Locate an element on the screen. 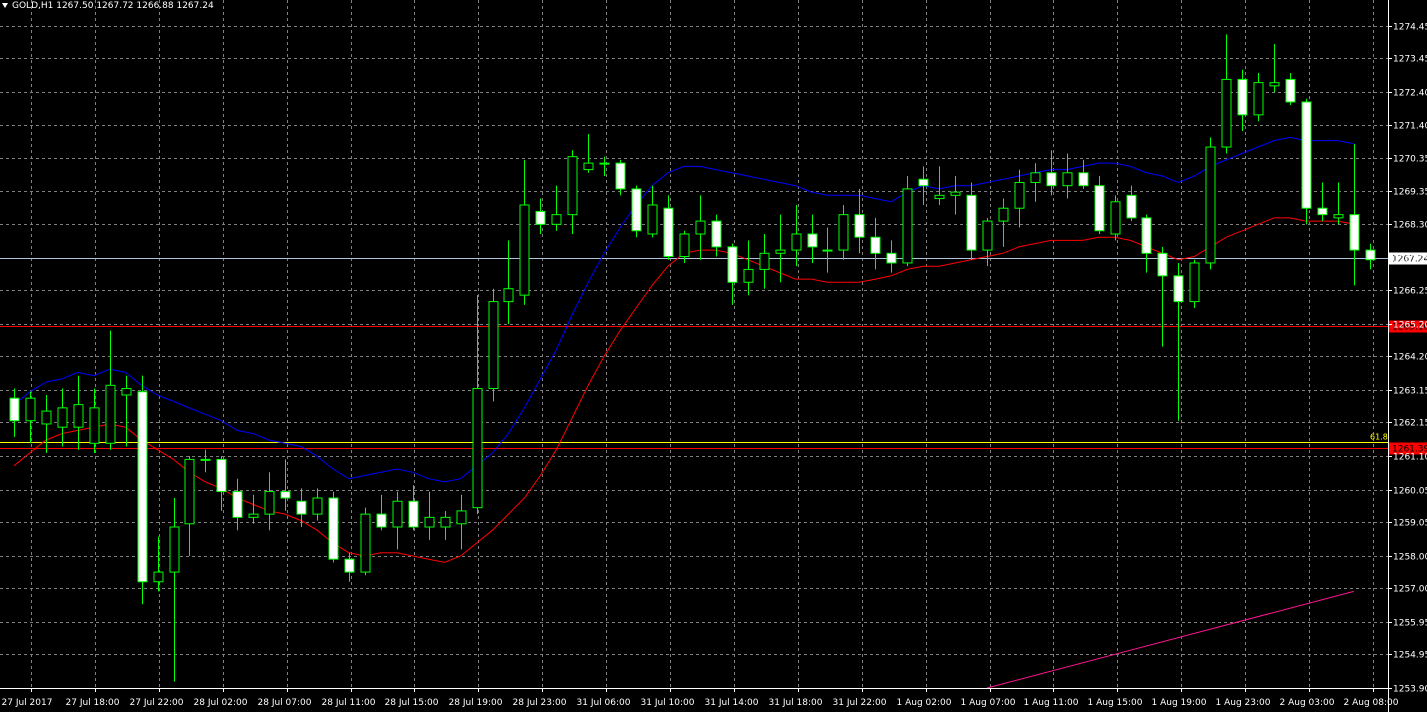  price-tick-label: 1265.20 is located at coordinates (1410, 326).